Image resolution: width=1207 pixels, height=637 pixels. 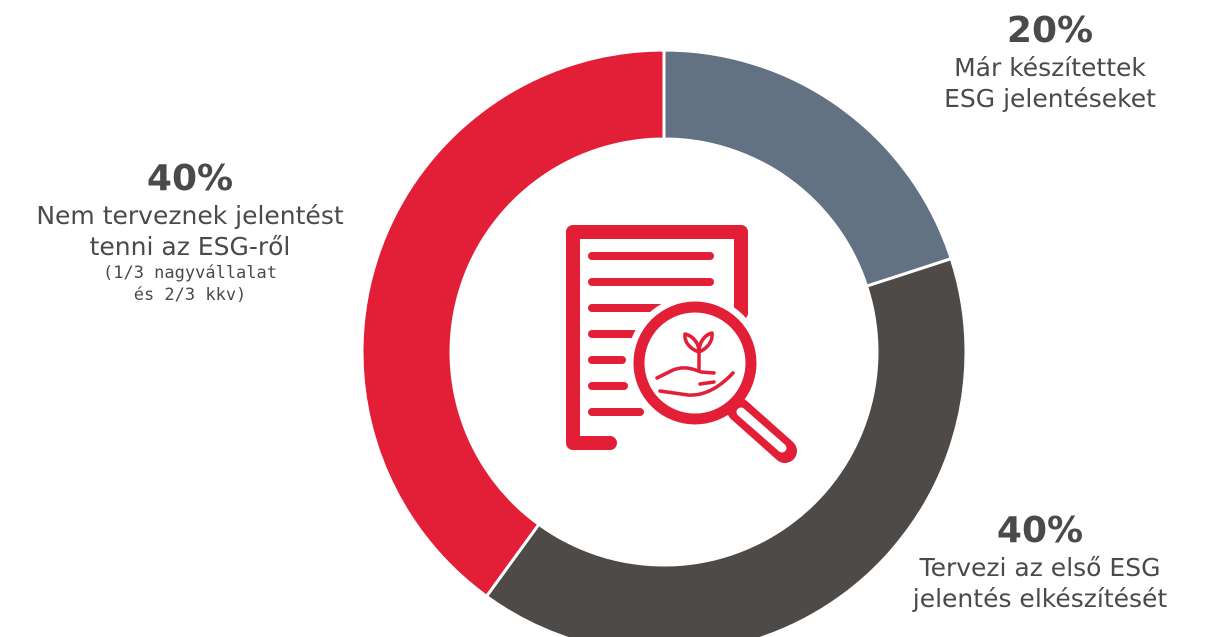 What do you see at coordinates (1040, 598) in the screenshot?
I see `slice-label-line: jelentés elkészítését` at bounding box center [1040, 598].